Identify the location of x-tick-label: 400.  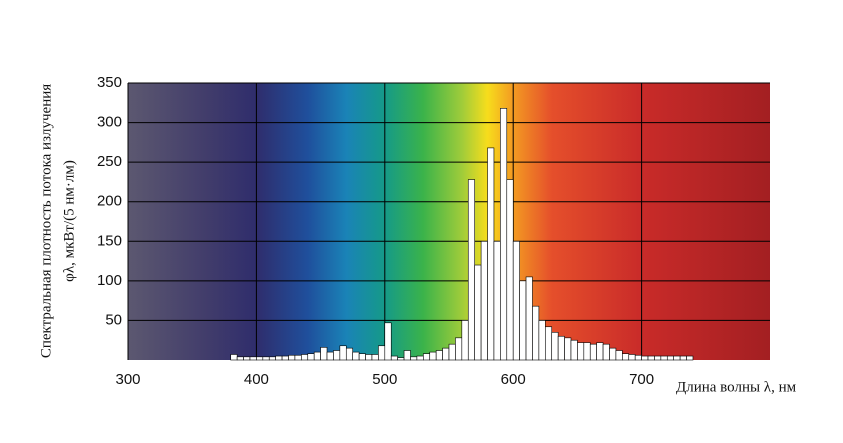
(256, 379).